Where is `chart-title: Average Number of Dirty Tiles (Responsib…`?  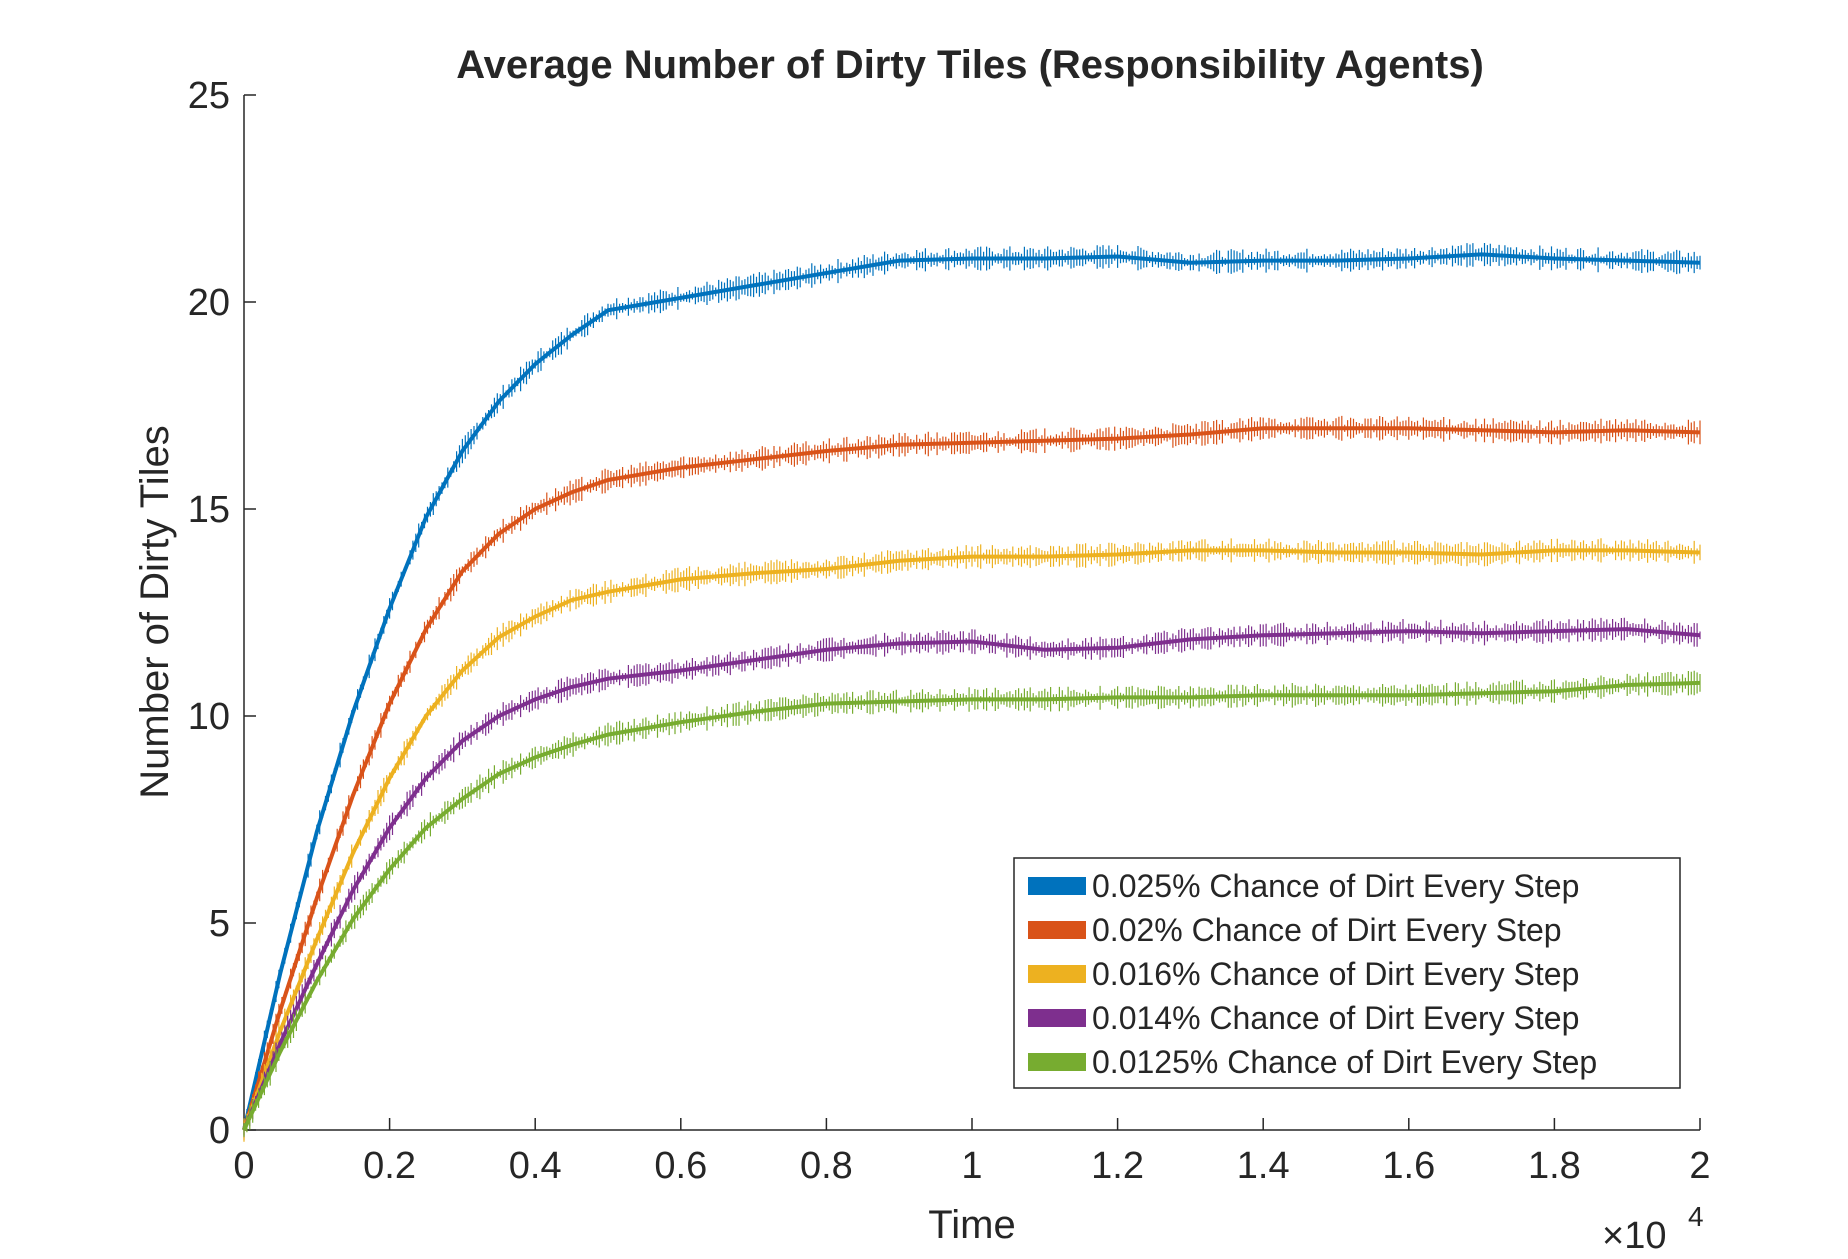 chart-title: Average Number of Dirty Tiles (Responsib… is located at coordinates (970, 65).